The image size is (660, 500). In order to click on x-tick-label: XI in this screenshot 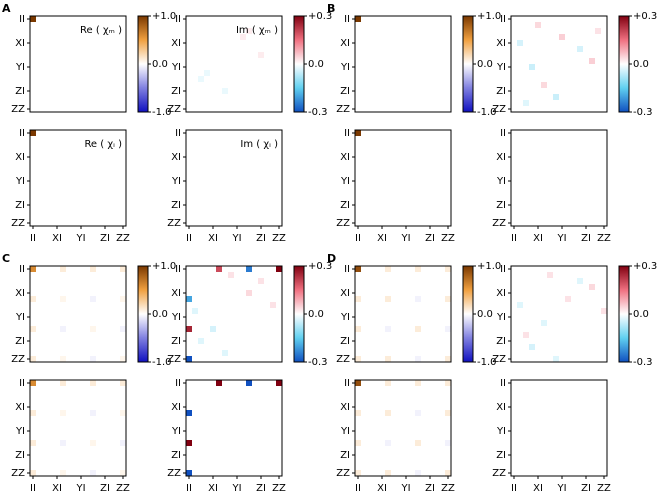, I will do `click(538, 238)`.